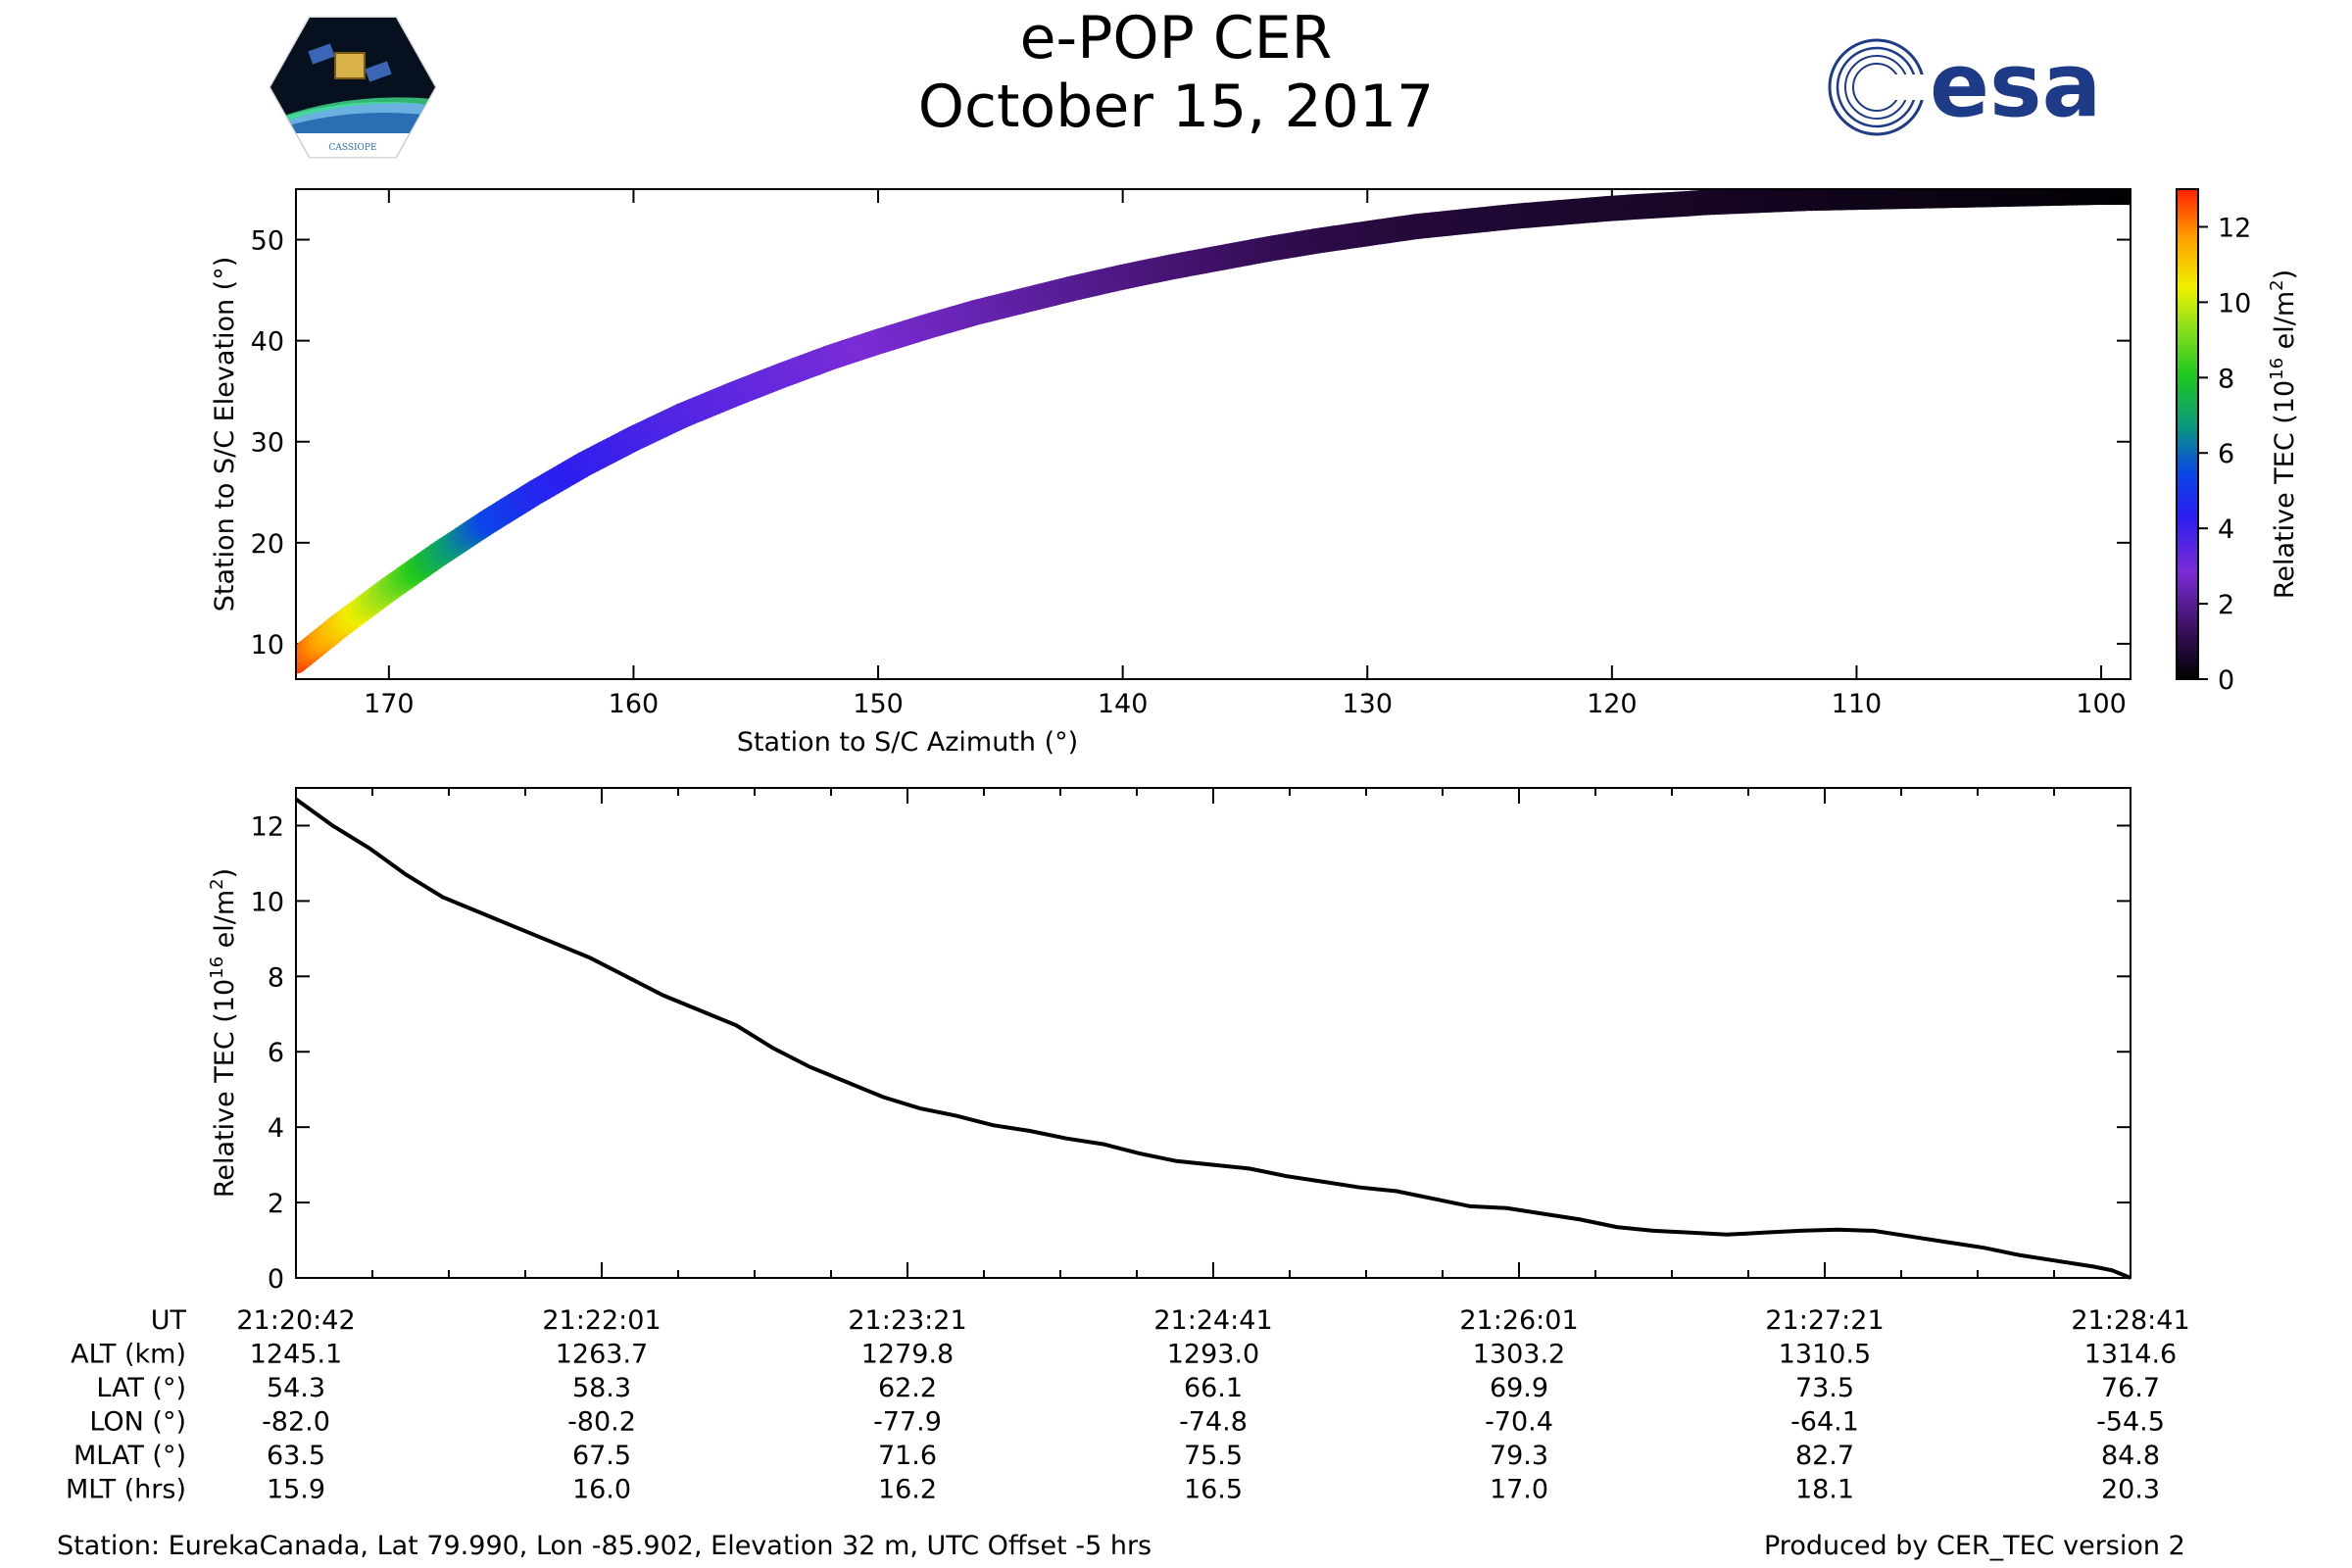 This screenshot has width=2352, height=1568. I want to click on chart2-ytick-label: 6, so click(276, 1053).